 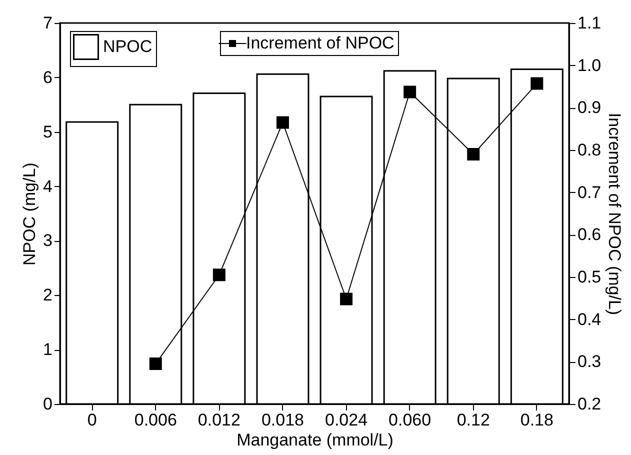 I want to click on y2-tick-label: 0.5, so click(x=590, y=277).